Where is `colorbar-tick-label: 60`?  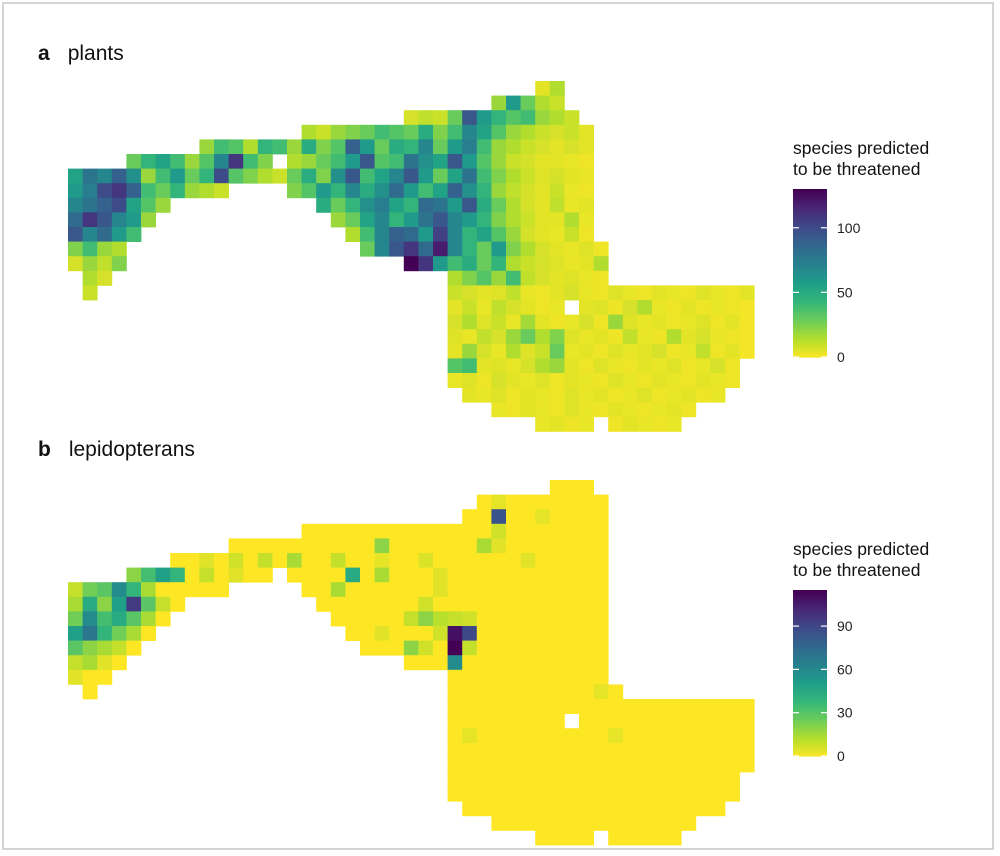 colorbar-tick-label: 60 is located at coordinates (845, 669).